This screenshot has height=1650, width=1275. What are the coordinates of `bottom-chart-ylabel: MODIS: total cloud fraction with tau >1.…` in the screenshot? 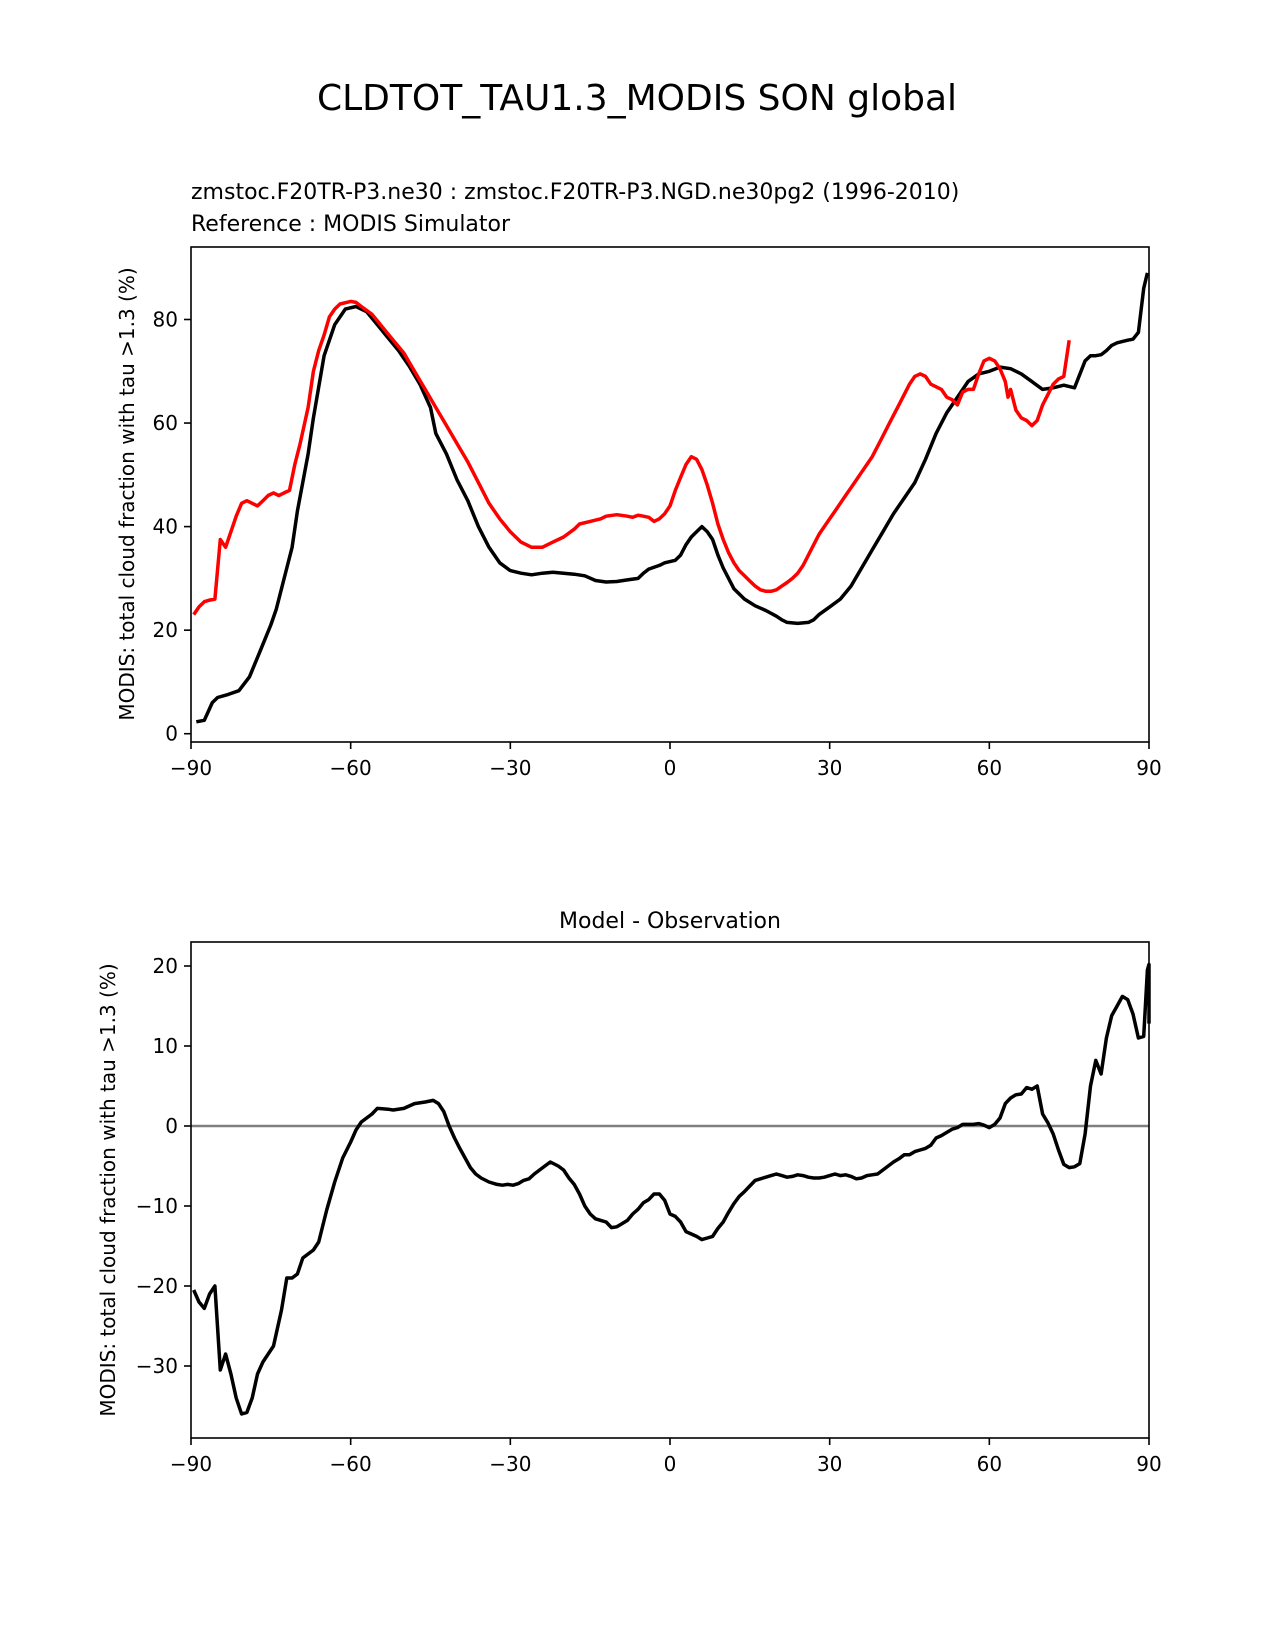 It's located at (108, 1189).